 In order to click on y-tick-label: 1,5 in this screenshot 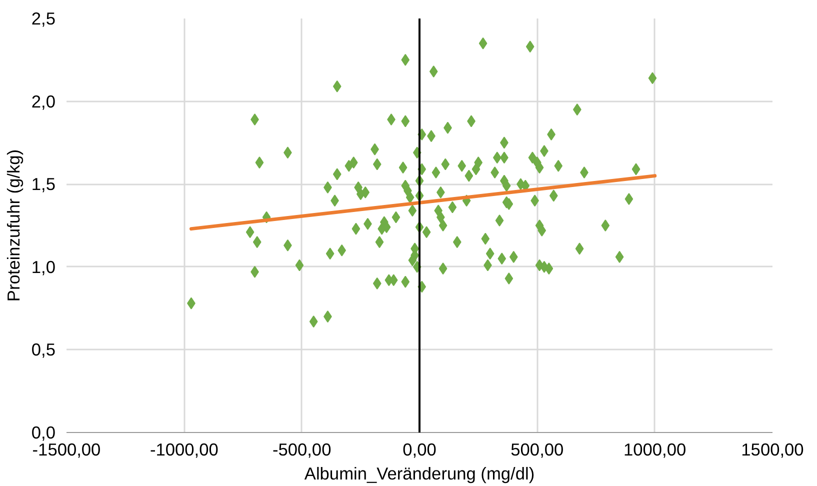, I will do `click(43, 184)`.